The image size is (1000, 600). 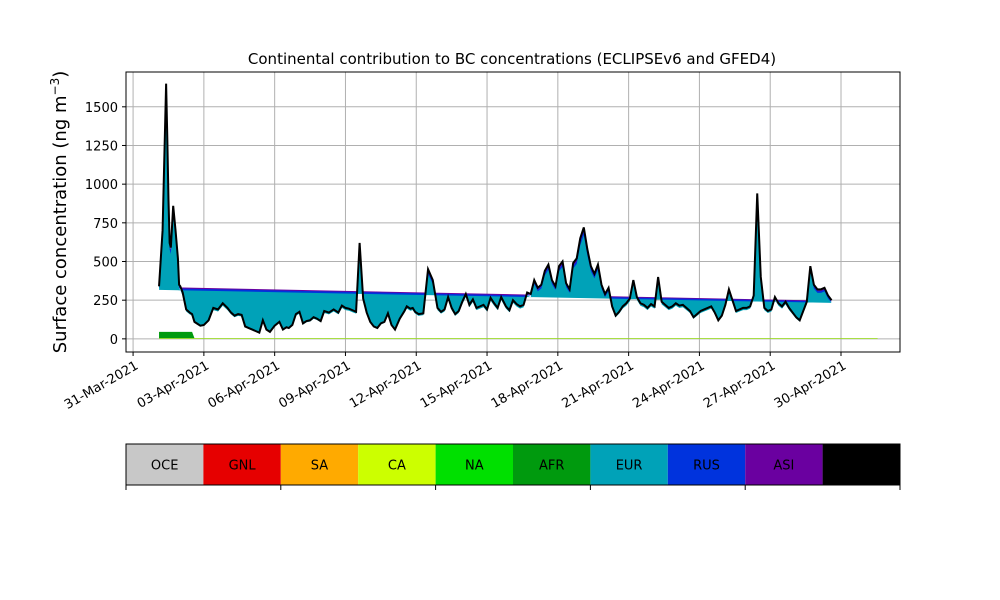 What do you see at coordinates (810, 384) in the screenshot?
I see `x-tick-label: 30-Apr-2021` at bounding box center [810, 384].